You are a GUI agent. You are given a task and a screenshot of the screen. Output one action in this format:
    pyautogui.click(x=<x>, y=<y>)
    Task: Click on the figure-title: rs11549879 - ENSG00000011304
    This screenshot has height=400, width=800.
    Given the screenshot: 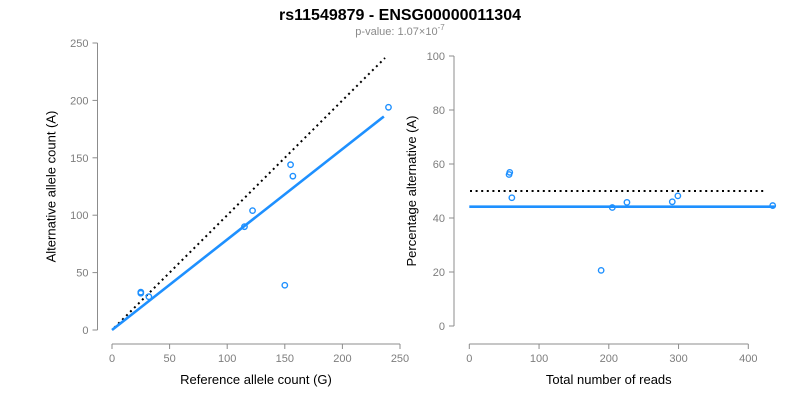 What is the action you would take?
    pyautogui.click(x=400, y=15)
    